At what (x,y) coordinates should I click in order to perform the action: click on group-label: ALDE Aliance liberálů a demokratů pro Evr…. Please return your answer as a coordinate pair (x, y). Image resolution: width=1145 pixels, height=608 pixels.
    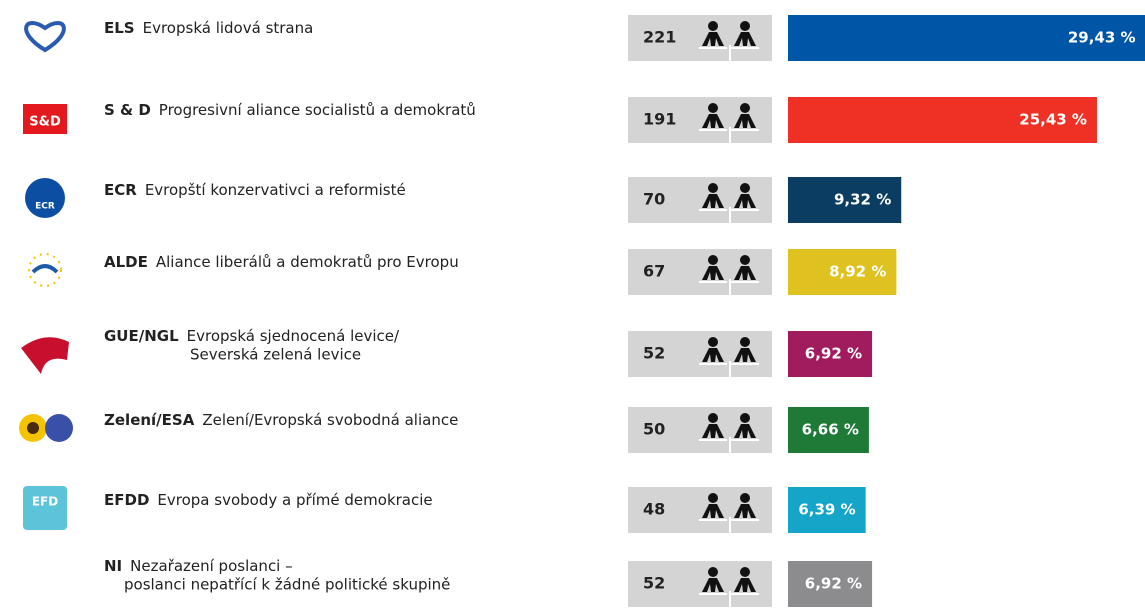
    Looking at the image, I should click on (281, 262).